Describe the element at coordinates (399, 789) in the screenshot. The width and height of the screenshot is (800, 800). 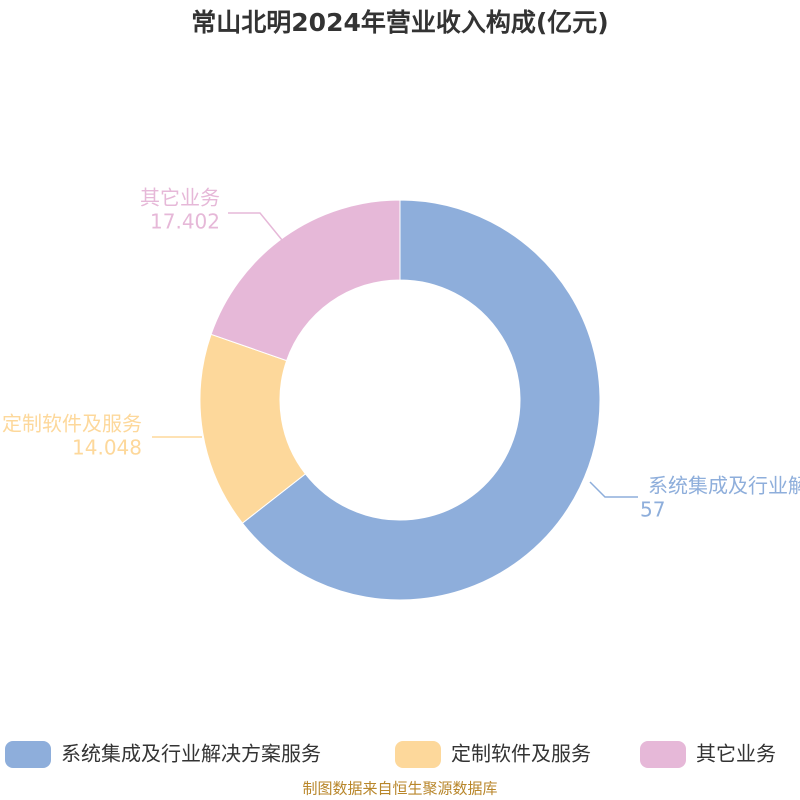
I see `source-note: 制图数据来自恒生聚源数据库` at that location.